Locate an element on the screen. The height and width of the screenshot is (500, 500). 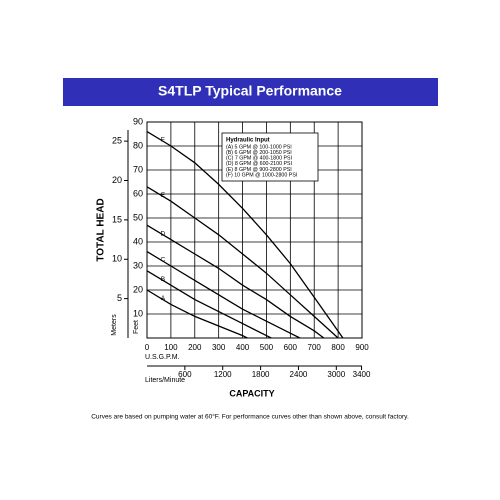
y2-tick-label: 20 is located at coordinates (117, 180).